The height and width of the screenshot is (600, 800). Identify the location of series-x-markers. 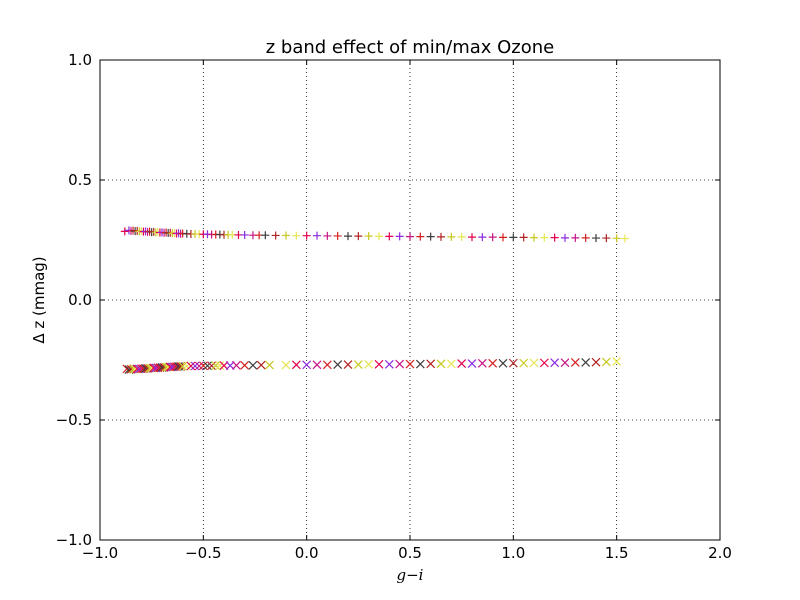
(372, 366).